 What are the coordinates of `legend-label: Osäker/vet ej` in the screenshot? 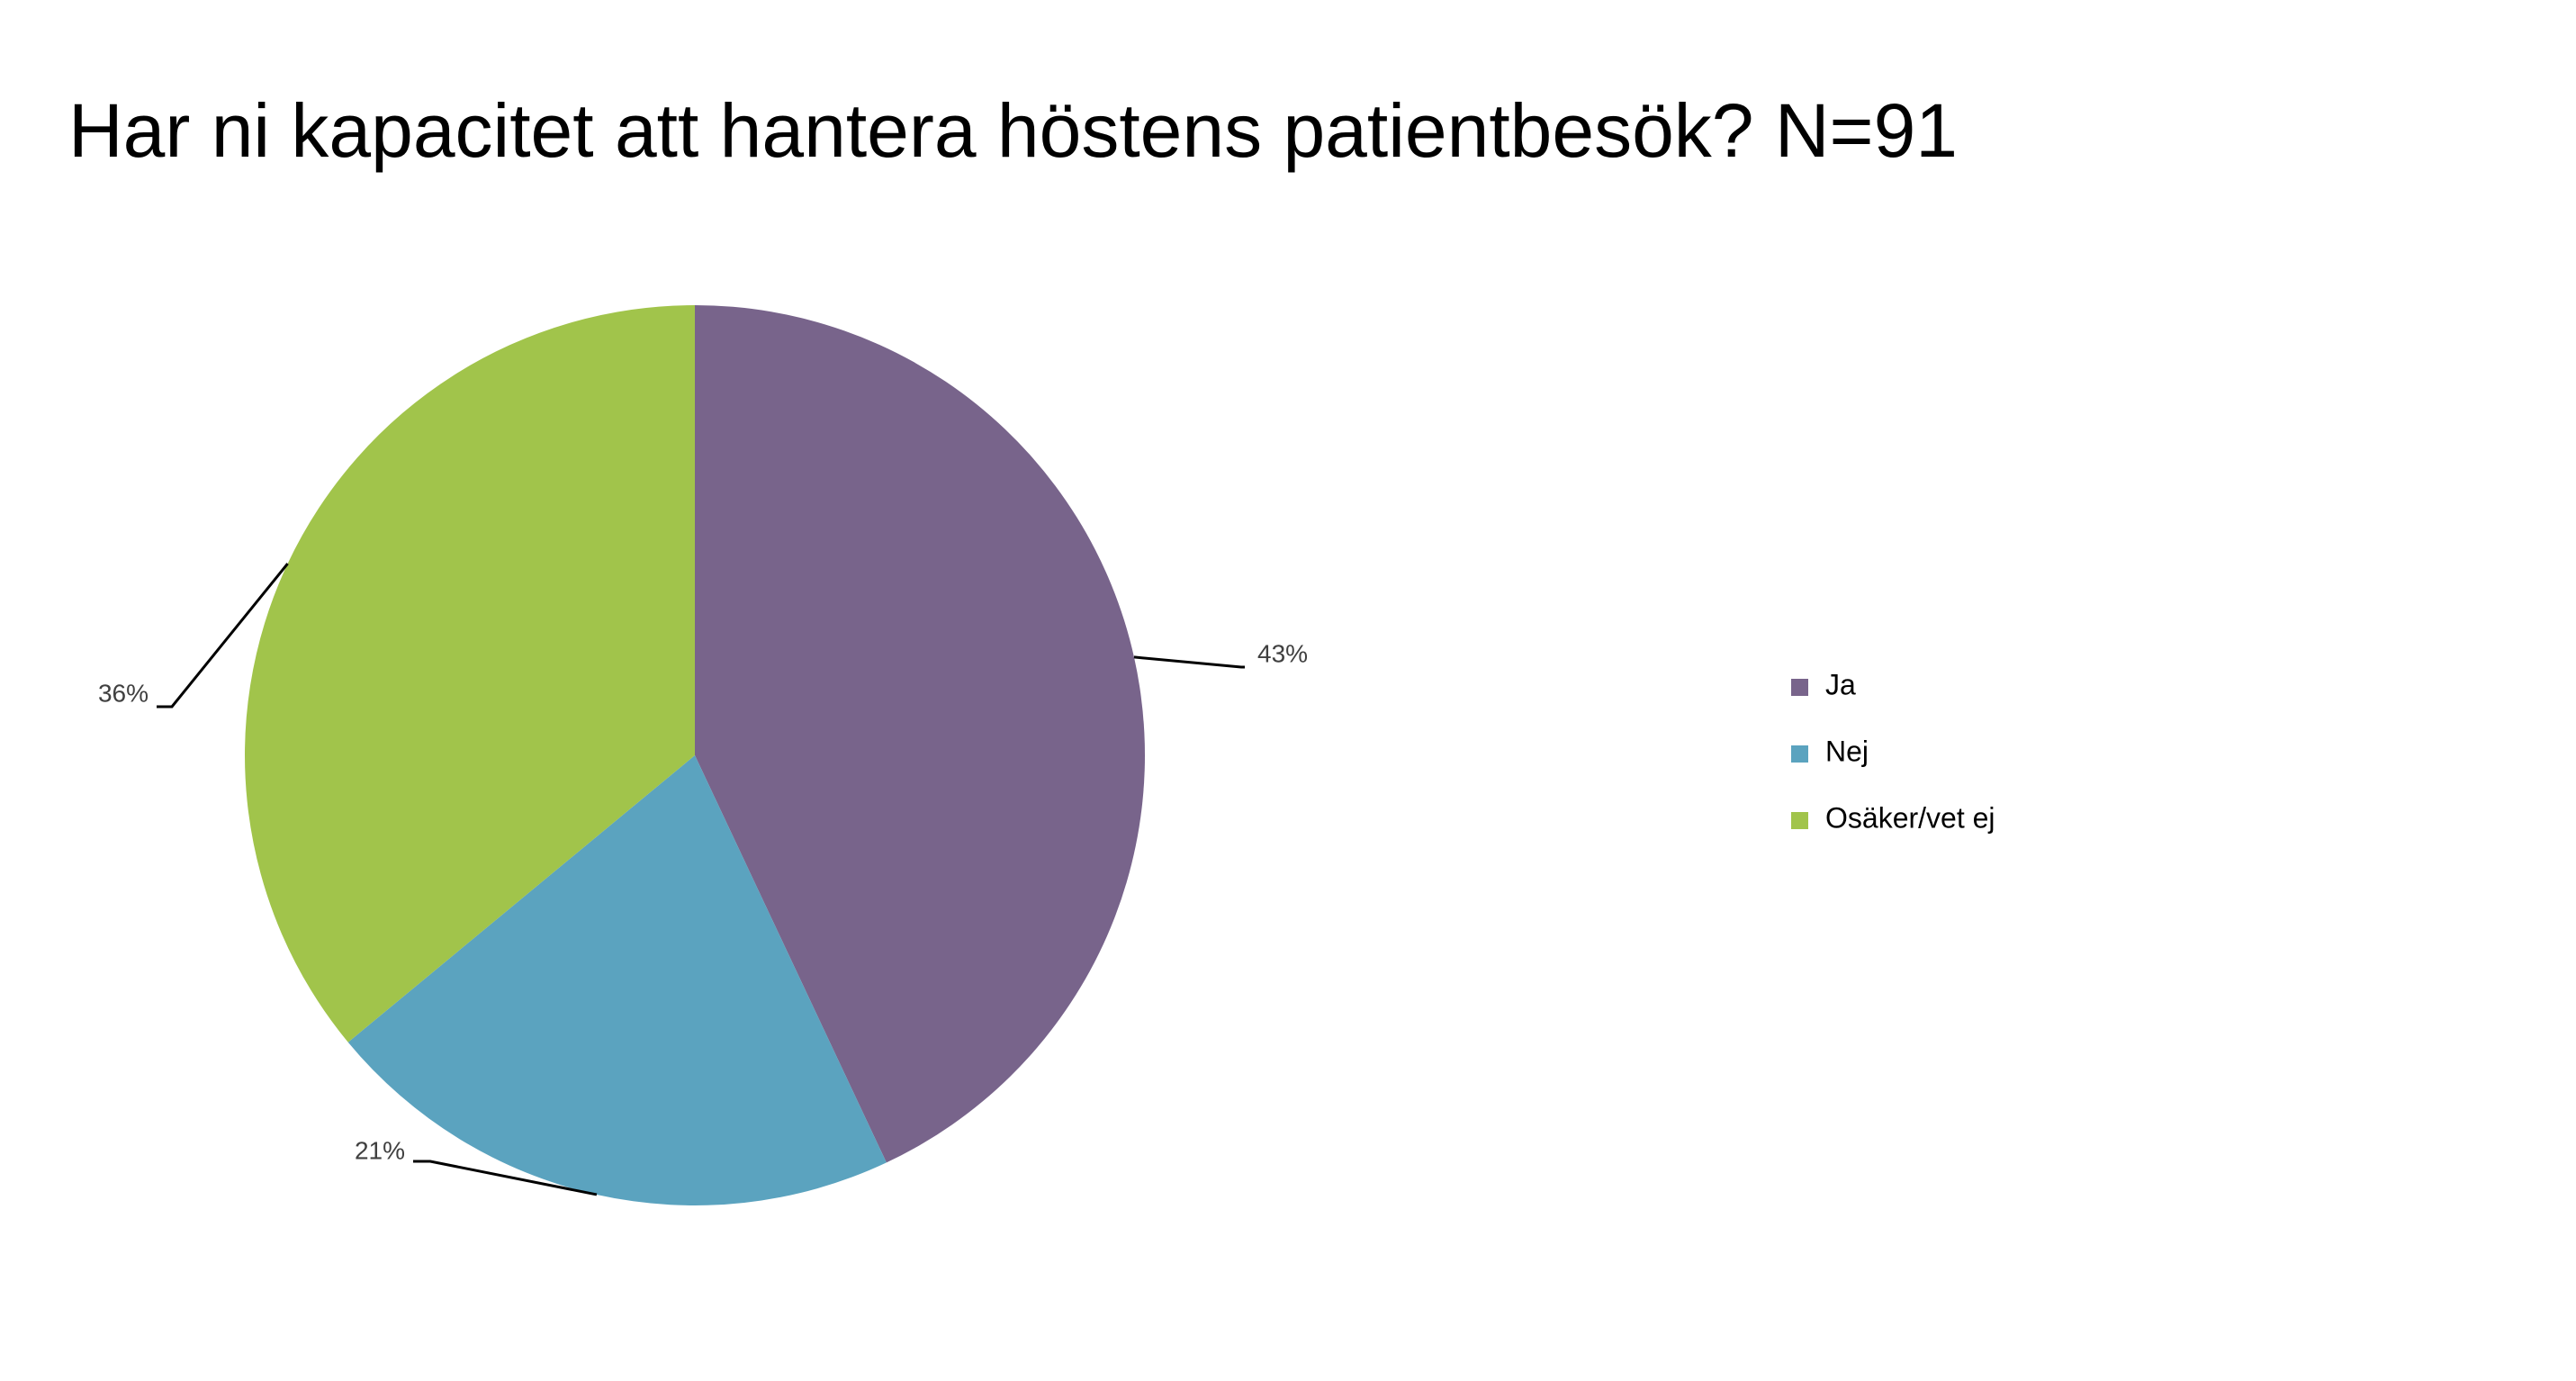 It's located at (1910, 817).